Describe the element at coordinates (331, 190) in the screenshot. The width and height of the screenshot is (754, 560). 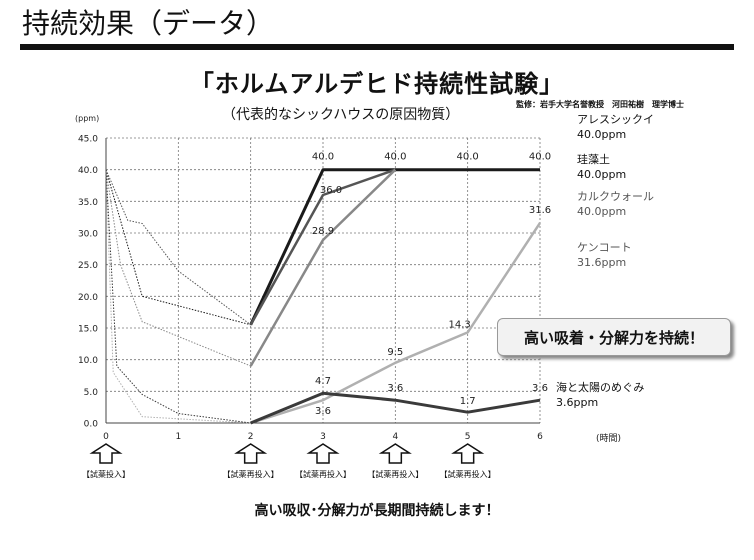
I see `data-label: 36.0` at that location.